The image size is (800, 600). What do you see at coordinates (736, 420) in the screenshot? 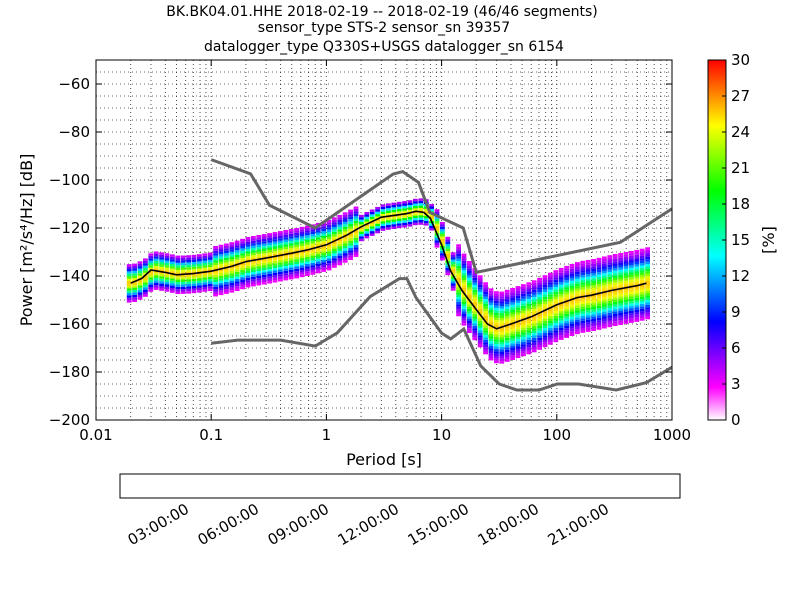
I see `colorbar-tick-label: 0` at bounding box center [736, 420].